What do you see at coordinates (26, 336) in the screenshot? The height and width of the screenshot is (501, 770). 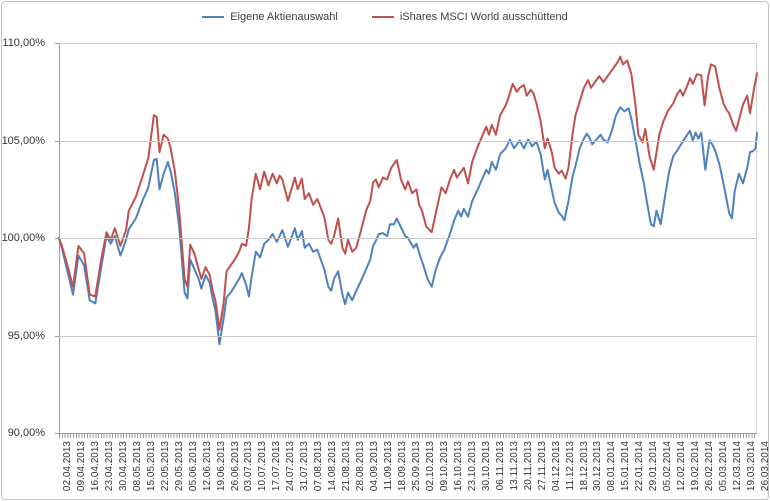 I see `y-axis-tick-label: 95,00%` at bounding box center [26, 336].